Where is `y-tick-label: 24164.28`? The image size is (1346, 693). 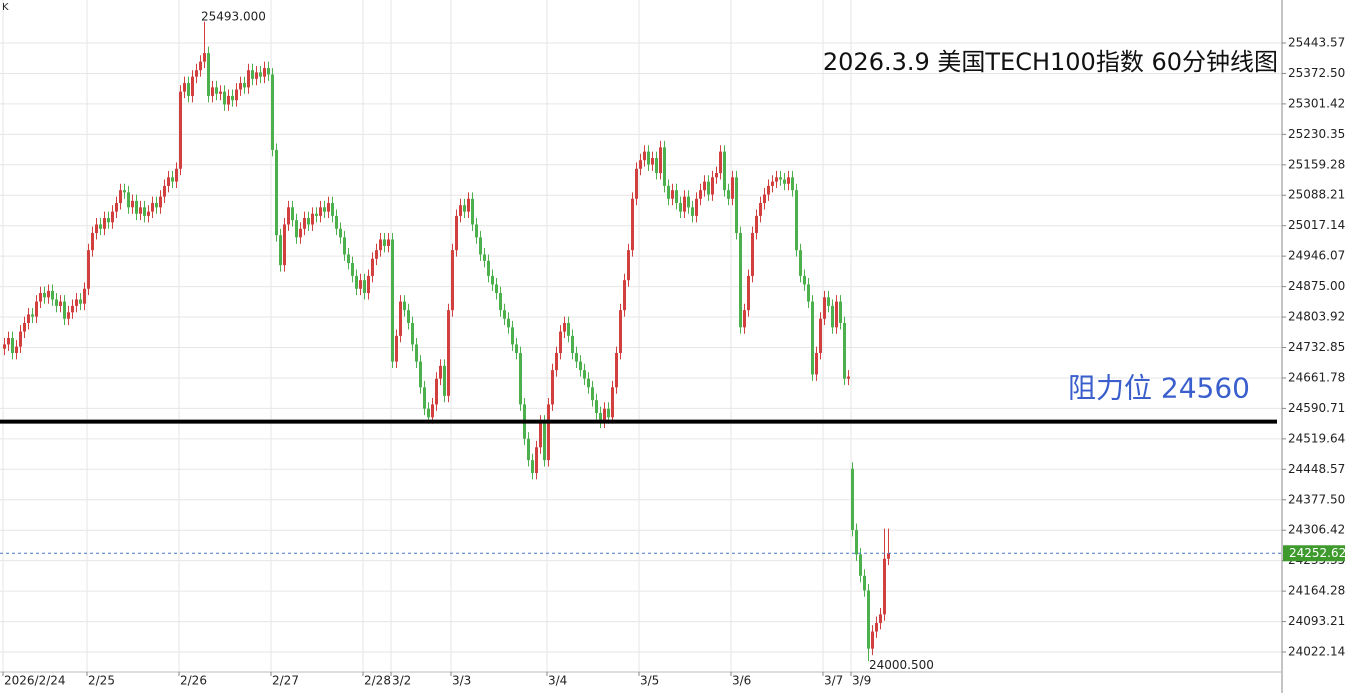 y-tick-label: 24164.28 is located at coordinates (1316, 591).